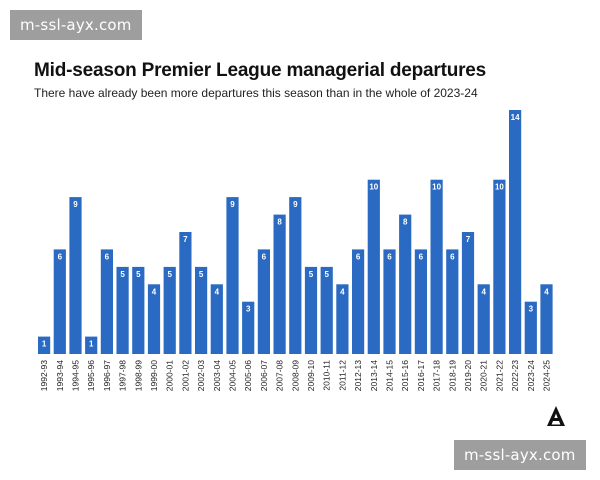 The width and height of the screenshot is (600, 480). What do you see at coordinates (123, 375) in the screenshot?
I see `x-tick-label: 1997-98` at bounding box center [123, 375].